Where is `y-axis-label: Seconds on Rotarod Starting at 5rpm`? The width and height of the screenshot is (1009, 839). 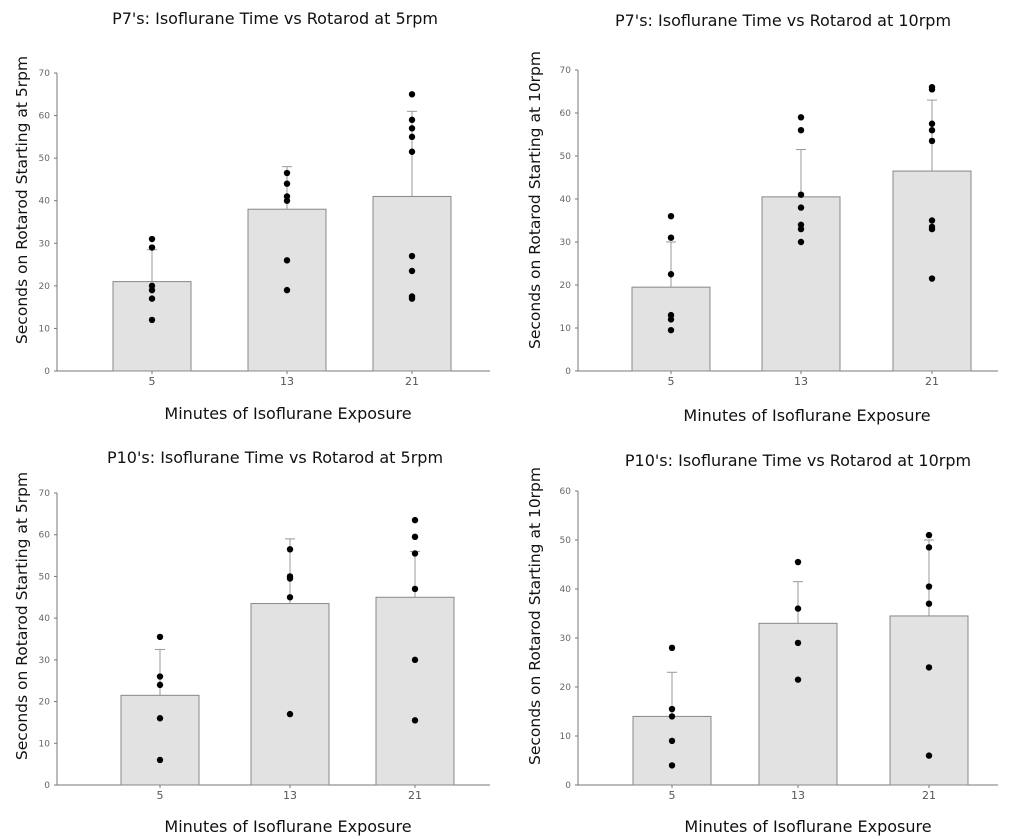 y-axis-label: Seconds on Rotarod Starting at 5rpm is located at coordinates (22, 616).